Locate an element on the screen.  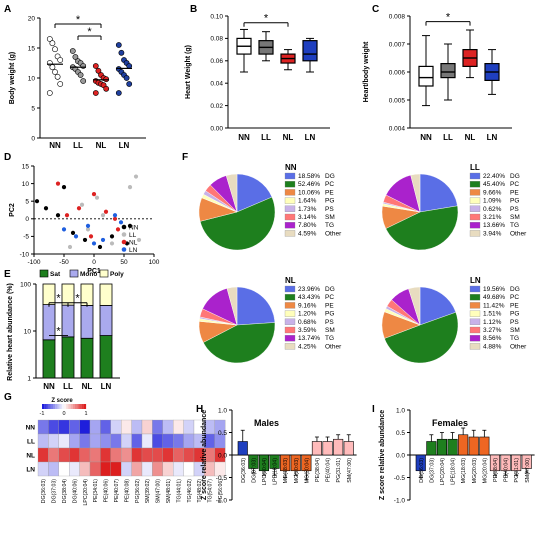
panel-g-column-label: DG(40:06) is located at coordinates (75, 491).